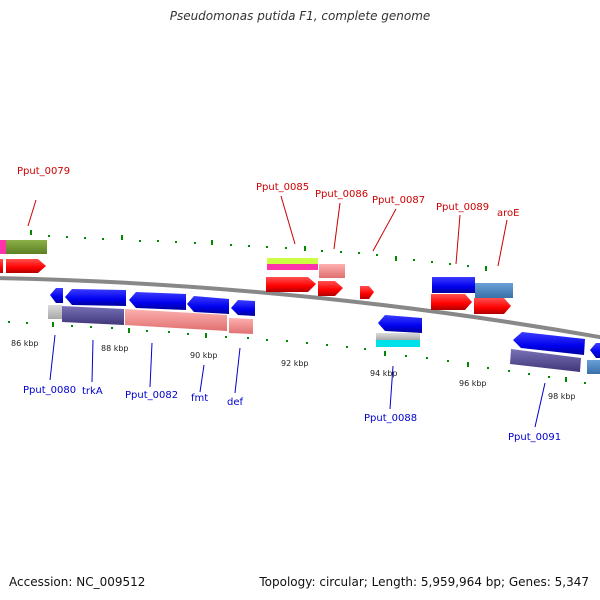 The height and width of the screenshot is (600, 600). I want to click on gene-label: aroE, so click(508, 213).